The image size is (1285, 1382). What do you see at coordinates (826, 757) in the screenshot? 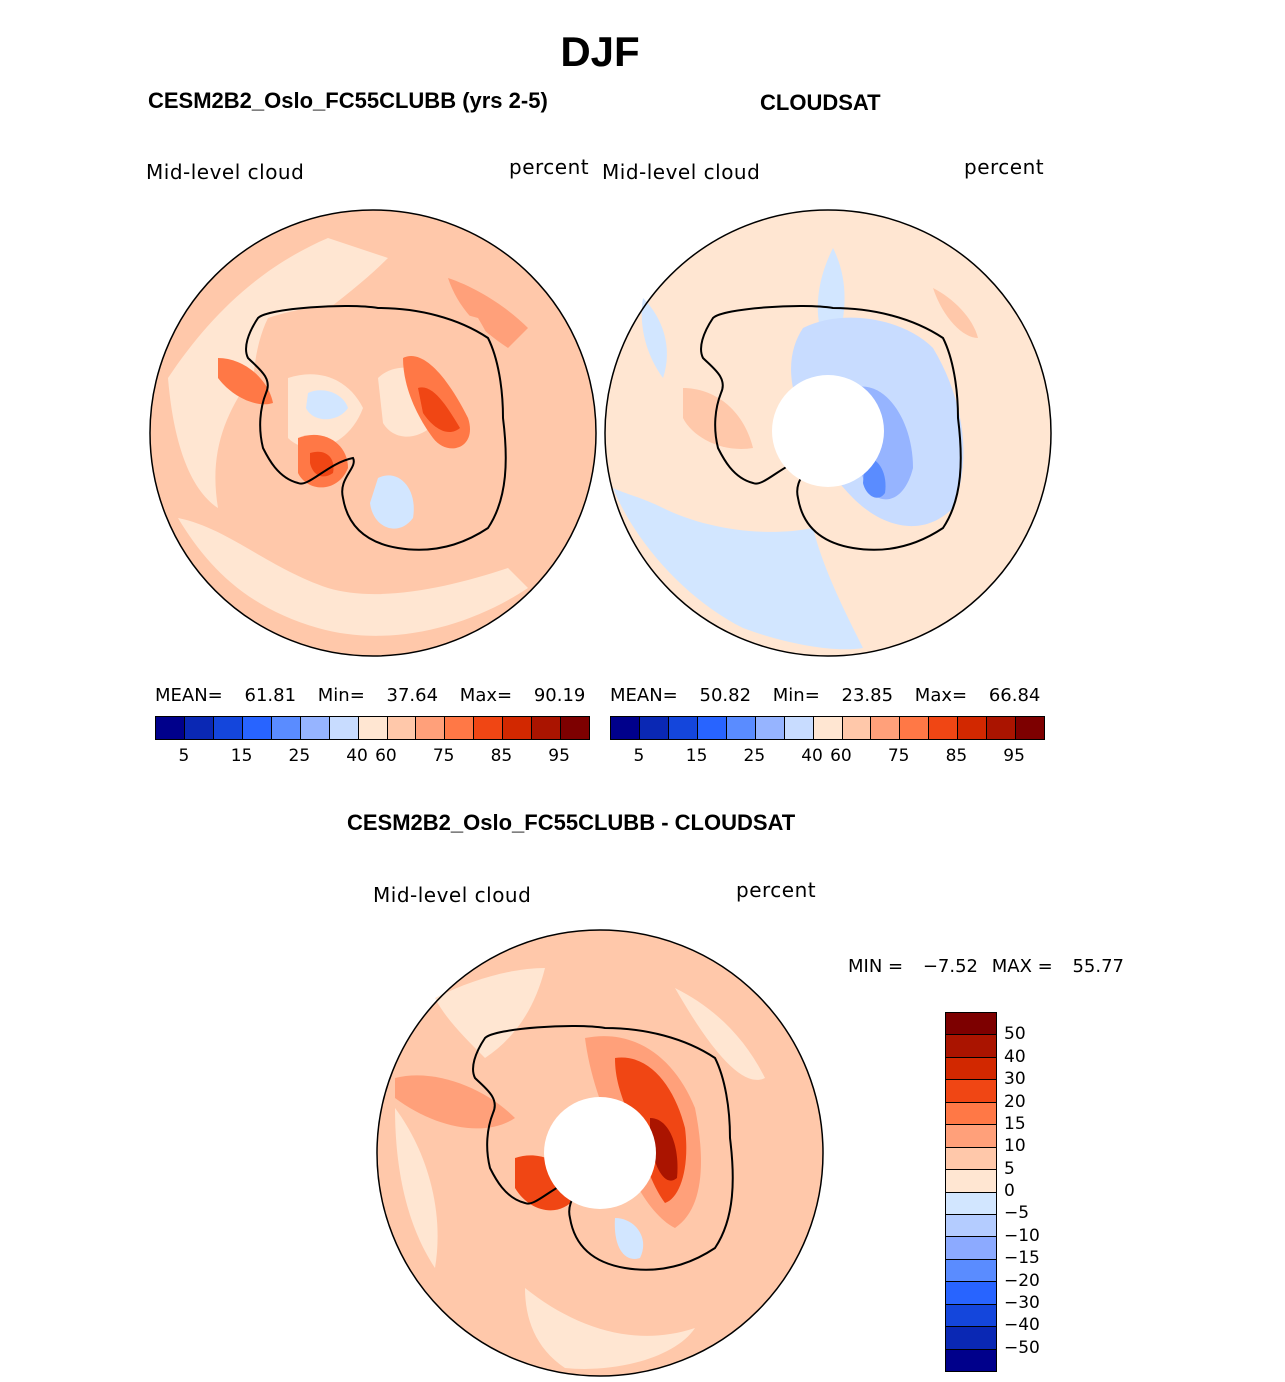
I see `colorbar-cloudsat-ticks: 5 15 25 40 60 75 85 95` at bounding box center [826, 757].